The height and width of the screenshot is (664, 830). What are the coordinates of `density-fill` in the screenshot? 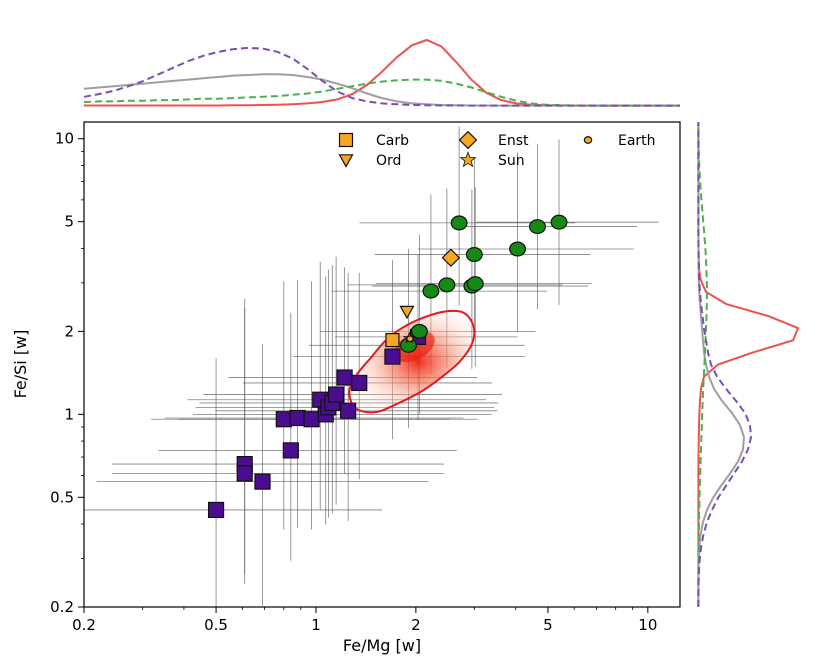 It's located at (412, 361).